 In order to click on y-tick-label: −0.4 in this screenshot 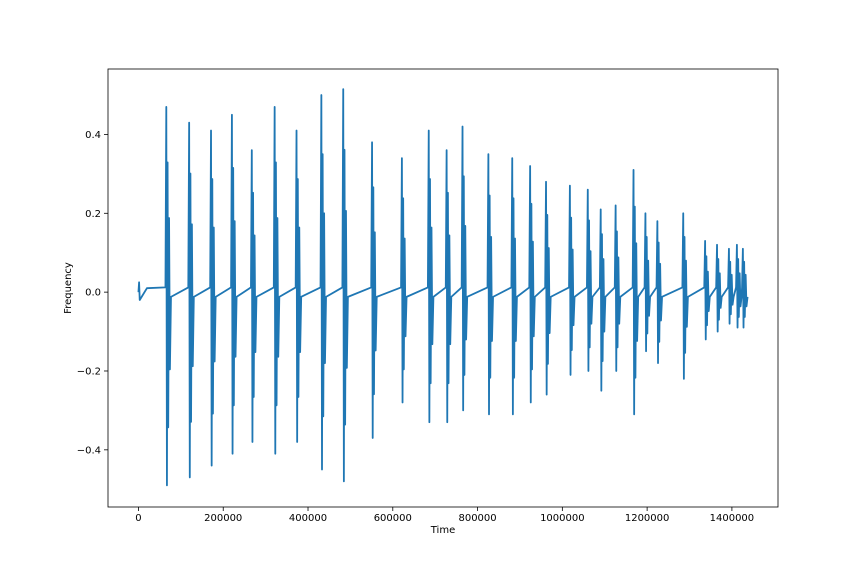, I will do `click(89, 450)`.